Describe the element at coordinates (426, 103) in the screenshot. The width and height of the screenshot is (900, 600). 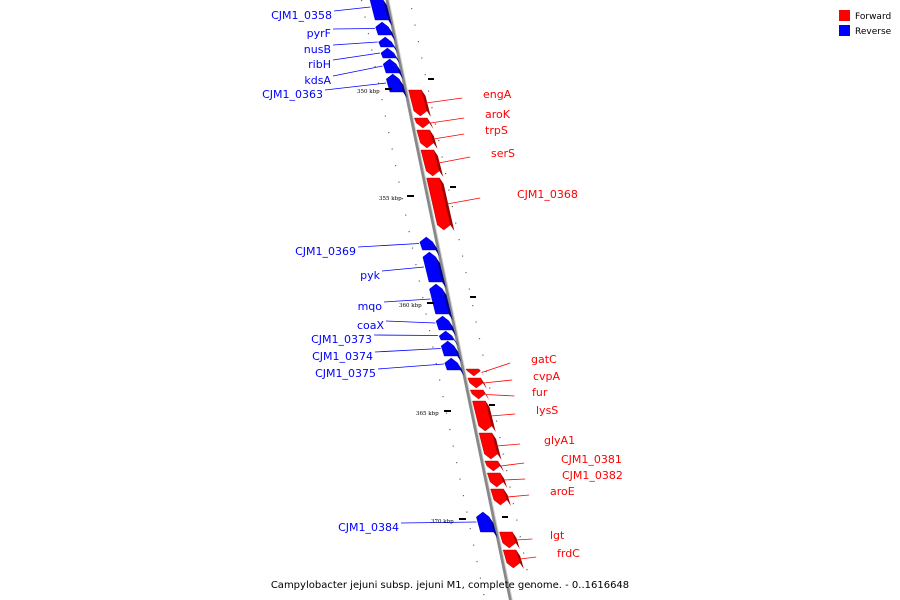
I see `gene-shade-enga` at that location.